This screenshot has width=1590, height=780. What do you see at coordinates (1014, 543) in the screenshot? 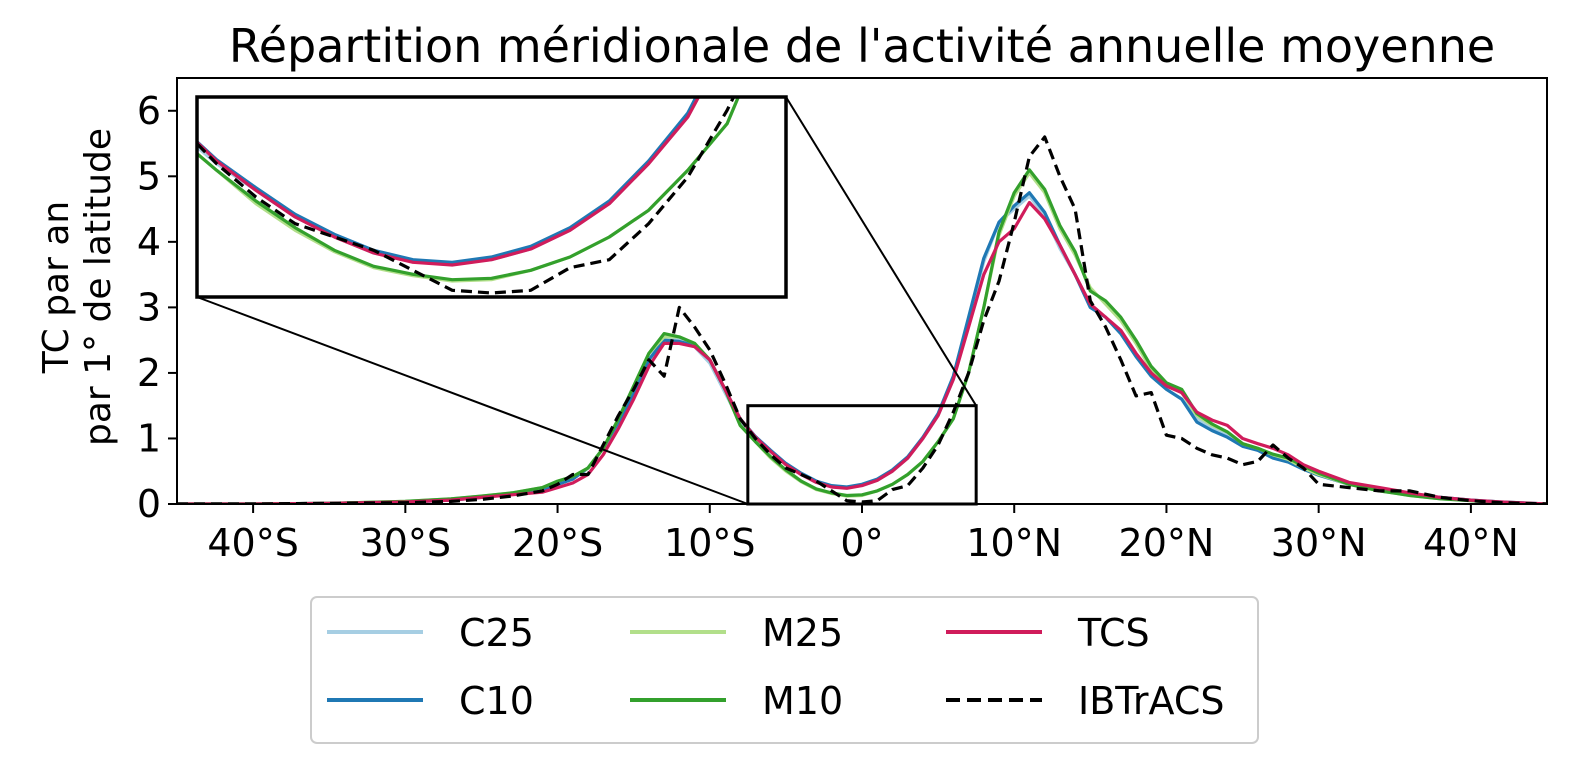
I see `x-tick-label-10-n: 10°N` at bounding box center [1014, 543].